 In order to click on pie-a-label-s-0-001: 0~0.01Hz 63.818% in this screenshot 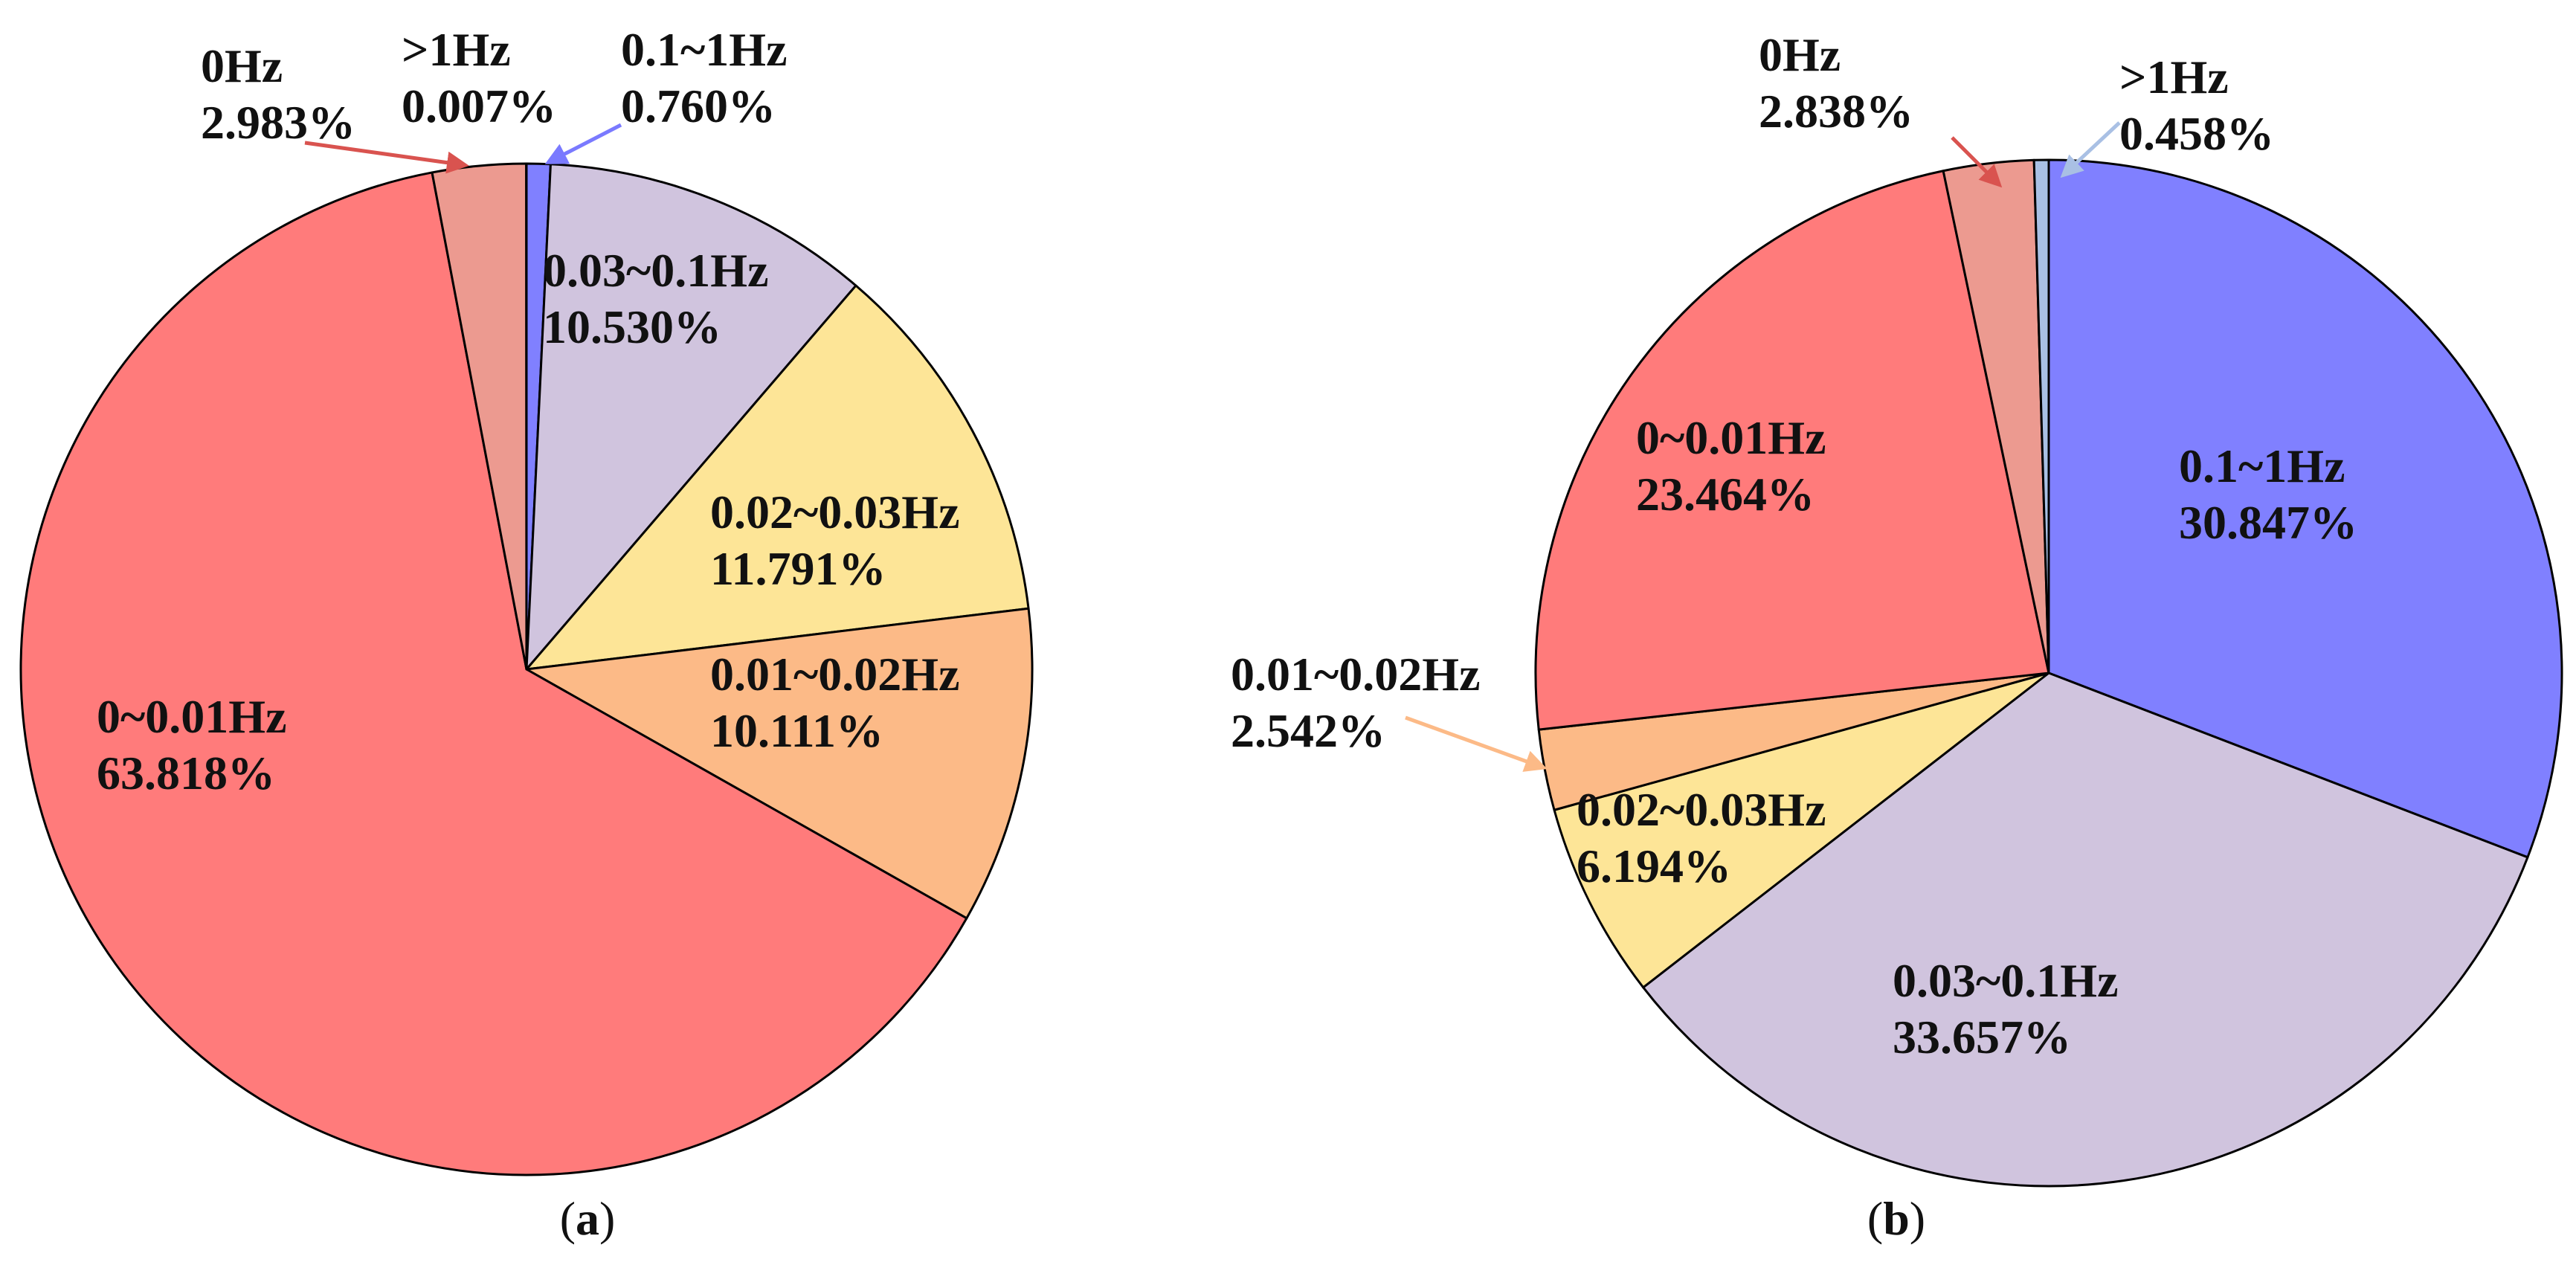, I will do `click(191, 744)`.